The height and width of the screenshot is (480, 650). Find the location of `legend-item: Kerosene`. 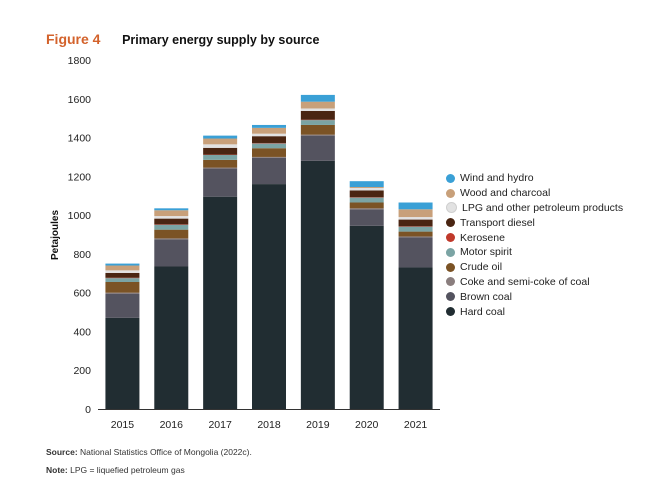

legend-item: Kerosene is located at coordinates (534, 237).